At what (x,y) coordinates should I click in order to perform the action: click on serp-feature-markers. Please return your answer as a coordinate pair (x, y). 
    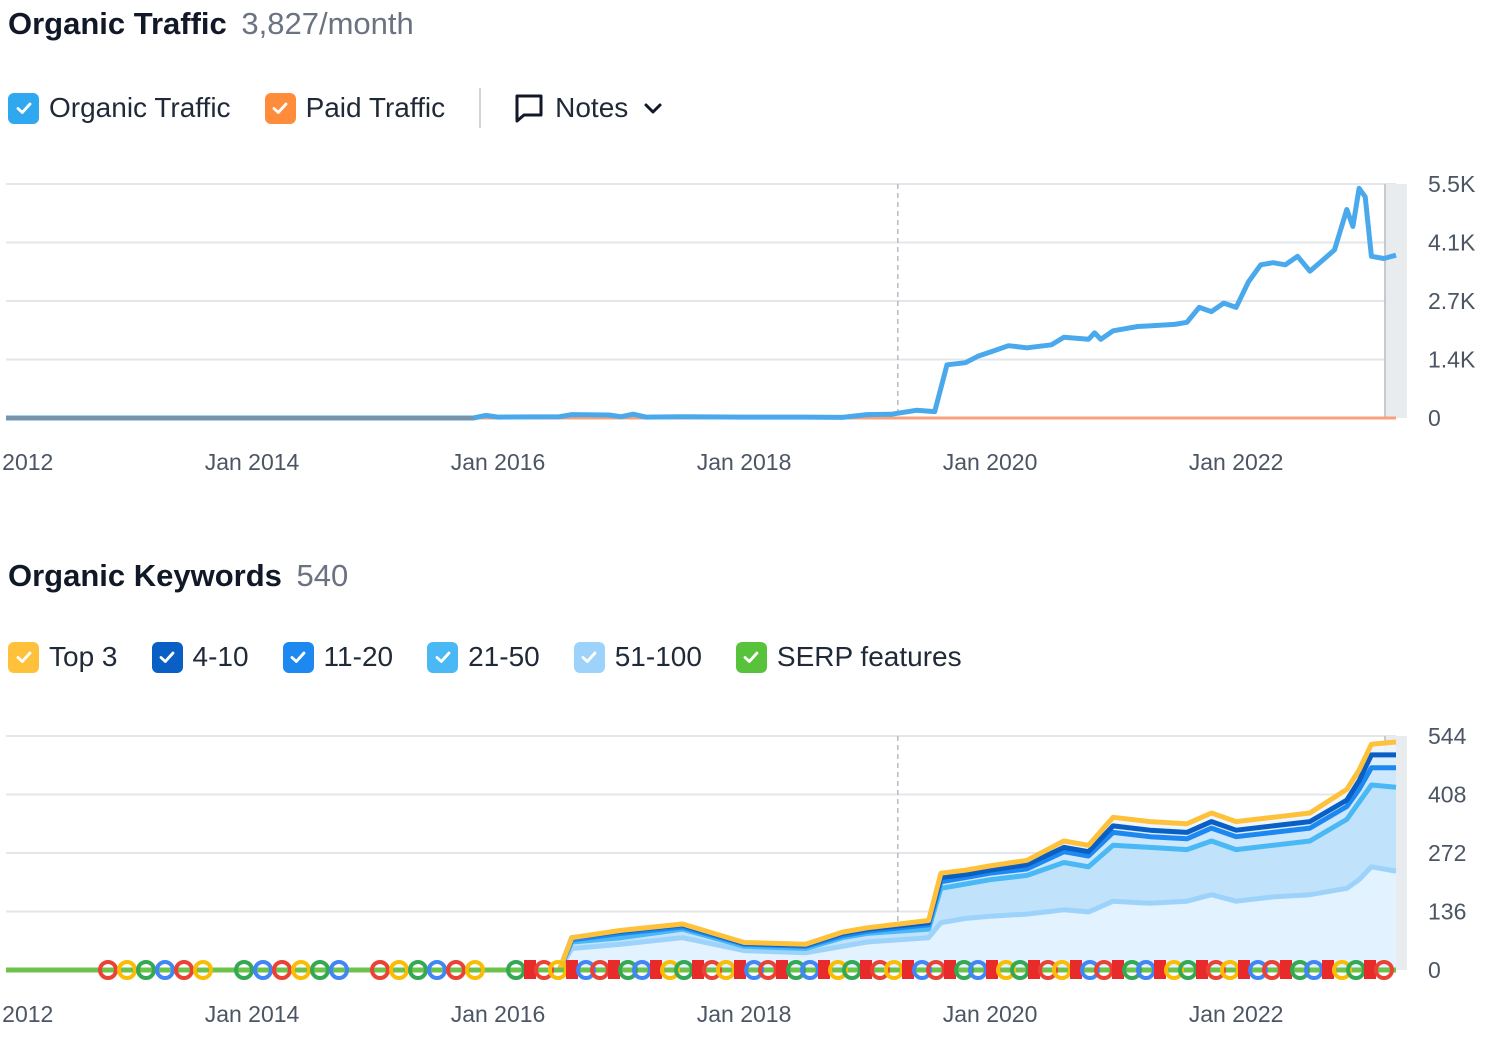
    Looking at the image, I should click on (746, 970).